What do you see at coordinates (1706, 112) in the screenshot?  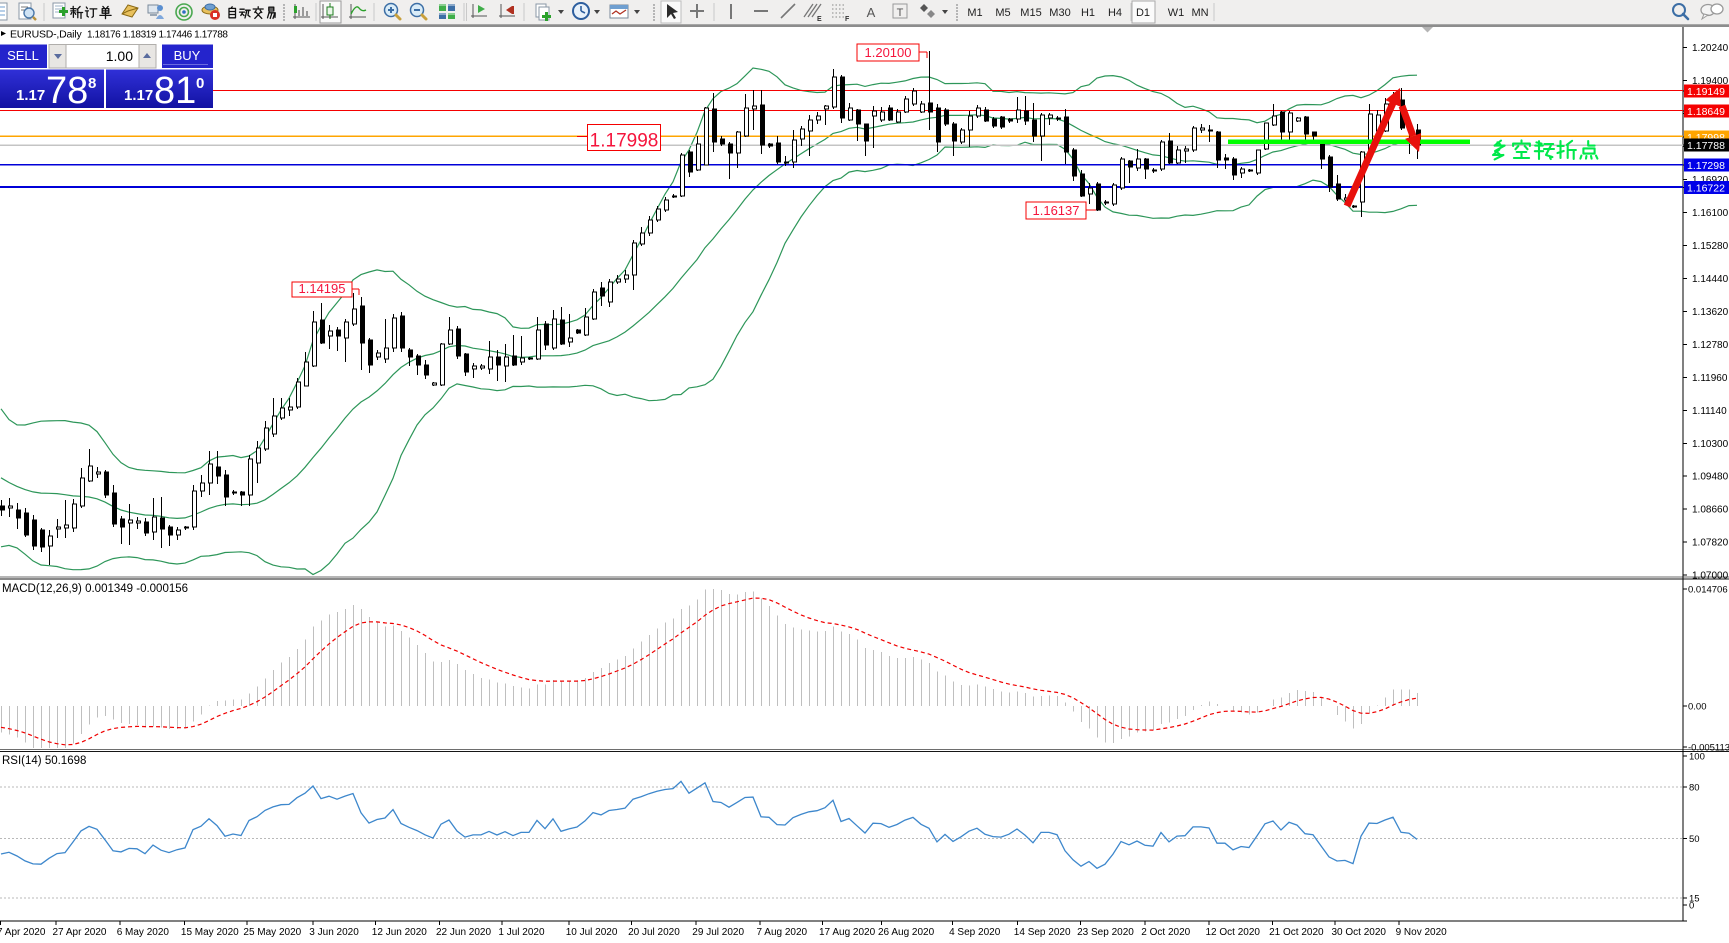 I see `svg-text: 1.18649` at bounding box center [1706, 112].